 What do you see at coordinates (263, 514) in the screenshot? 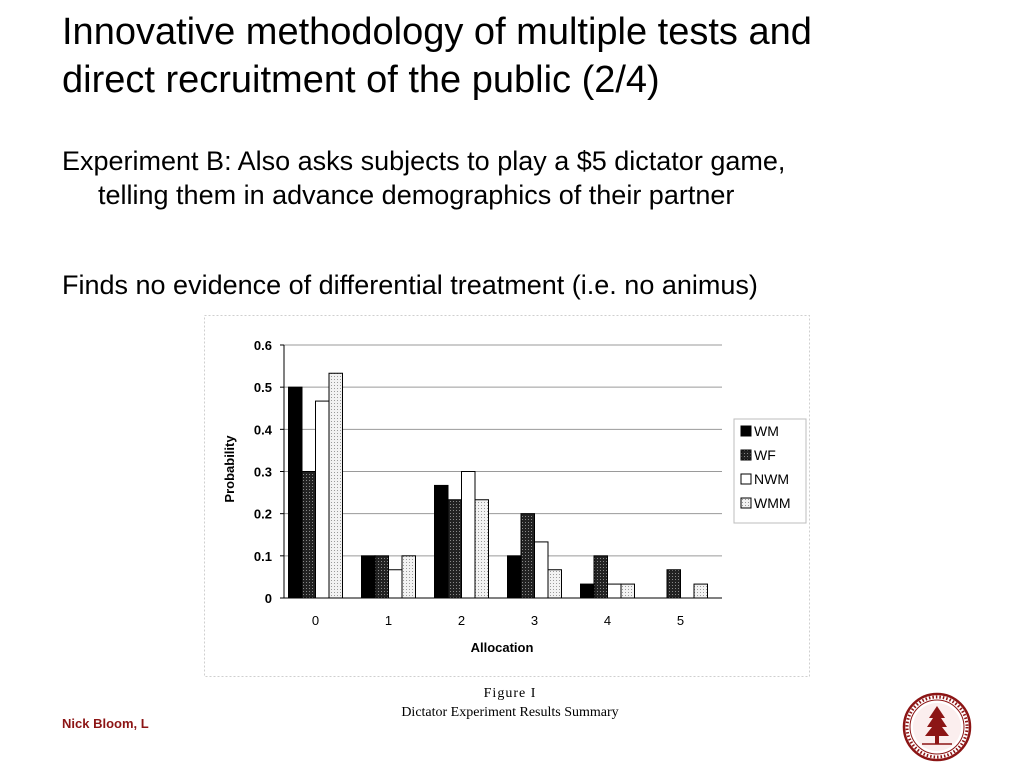
I see `y-tick-label: 0.2` at bounding box center [263, 514].